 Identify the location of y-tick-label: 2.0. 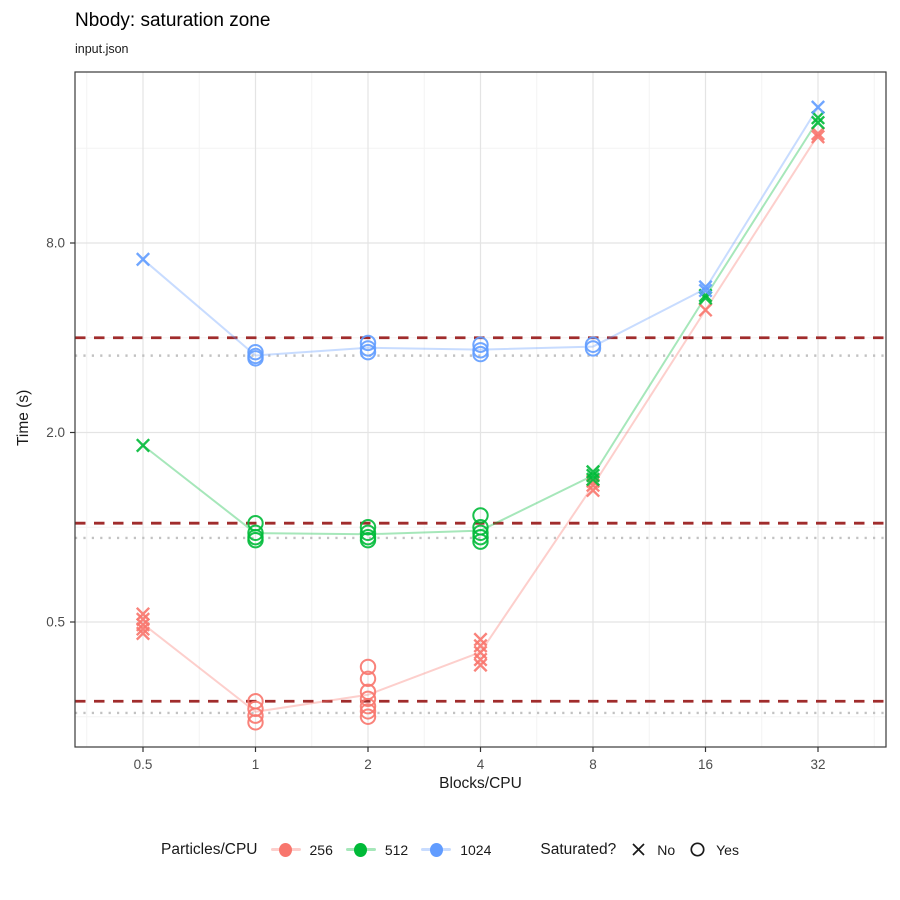
(55, 432).